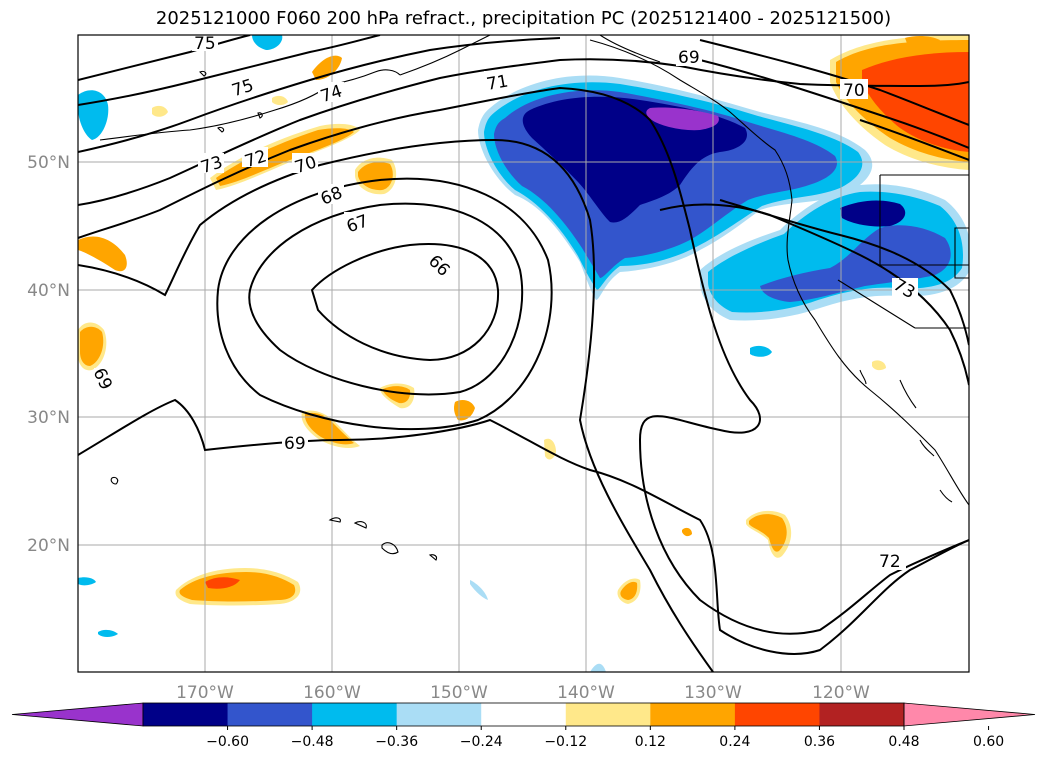  I want to click on colorbar-extend-low, so click(77, 714).